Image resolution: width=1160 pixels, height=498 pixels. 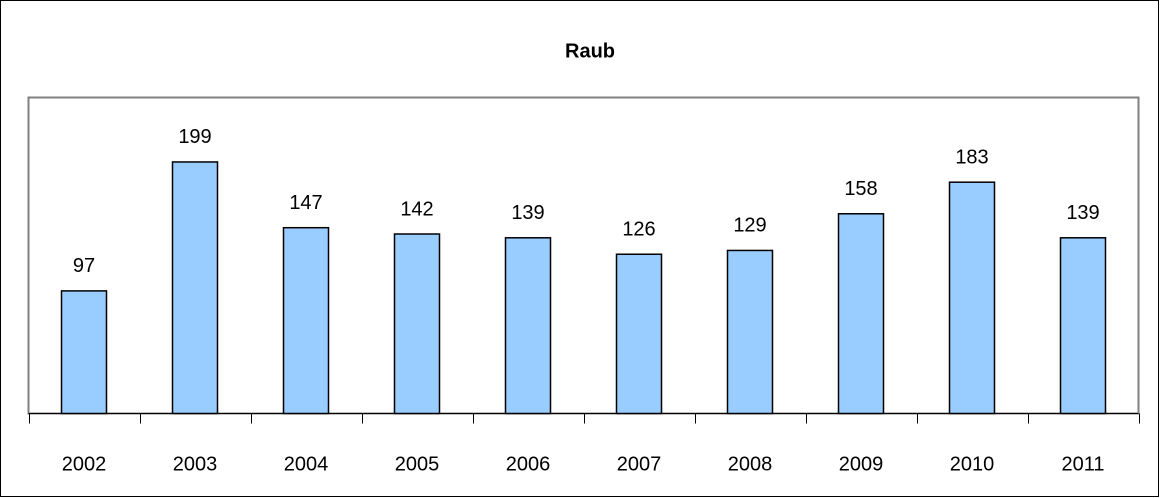 What do you see at coordinates (84, 266) in the screenshot?
I see `data-label: 97` at bounding box center [84, 266].